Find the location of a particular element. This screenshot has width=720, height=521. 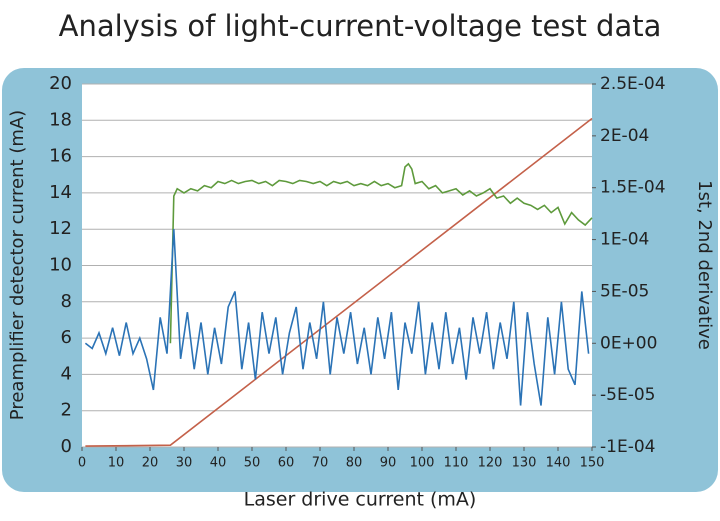

y2-tick-label: -1E-04 is located at coordinates (627, 447).